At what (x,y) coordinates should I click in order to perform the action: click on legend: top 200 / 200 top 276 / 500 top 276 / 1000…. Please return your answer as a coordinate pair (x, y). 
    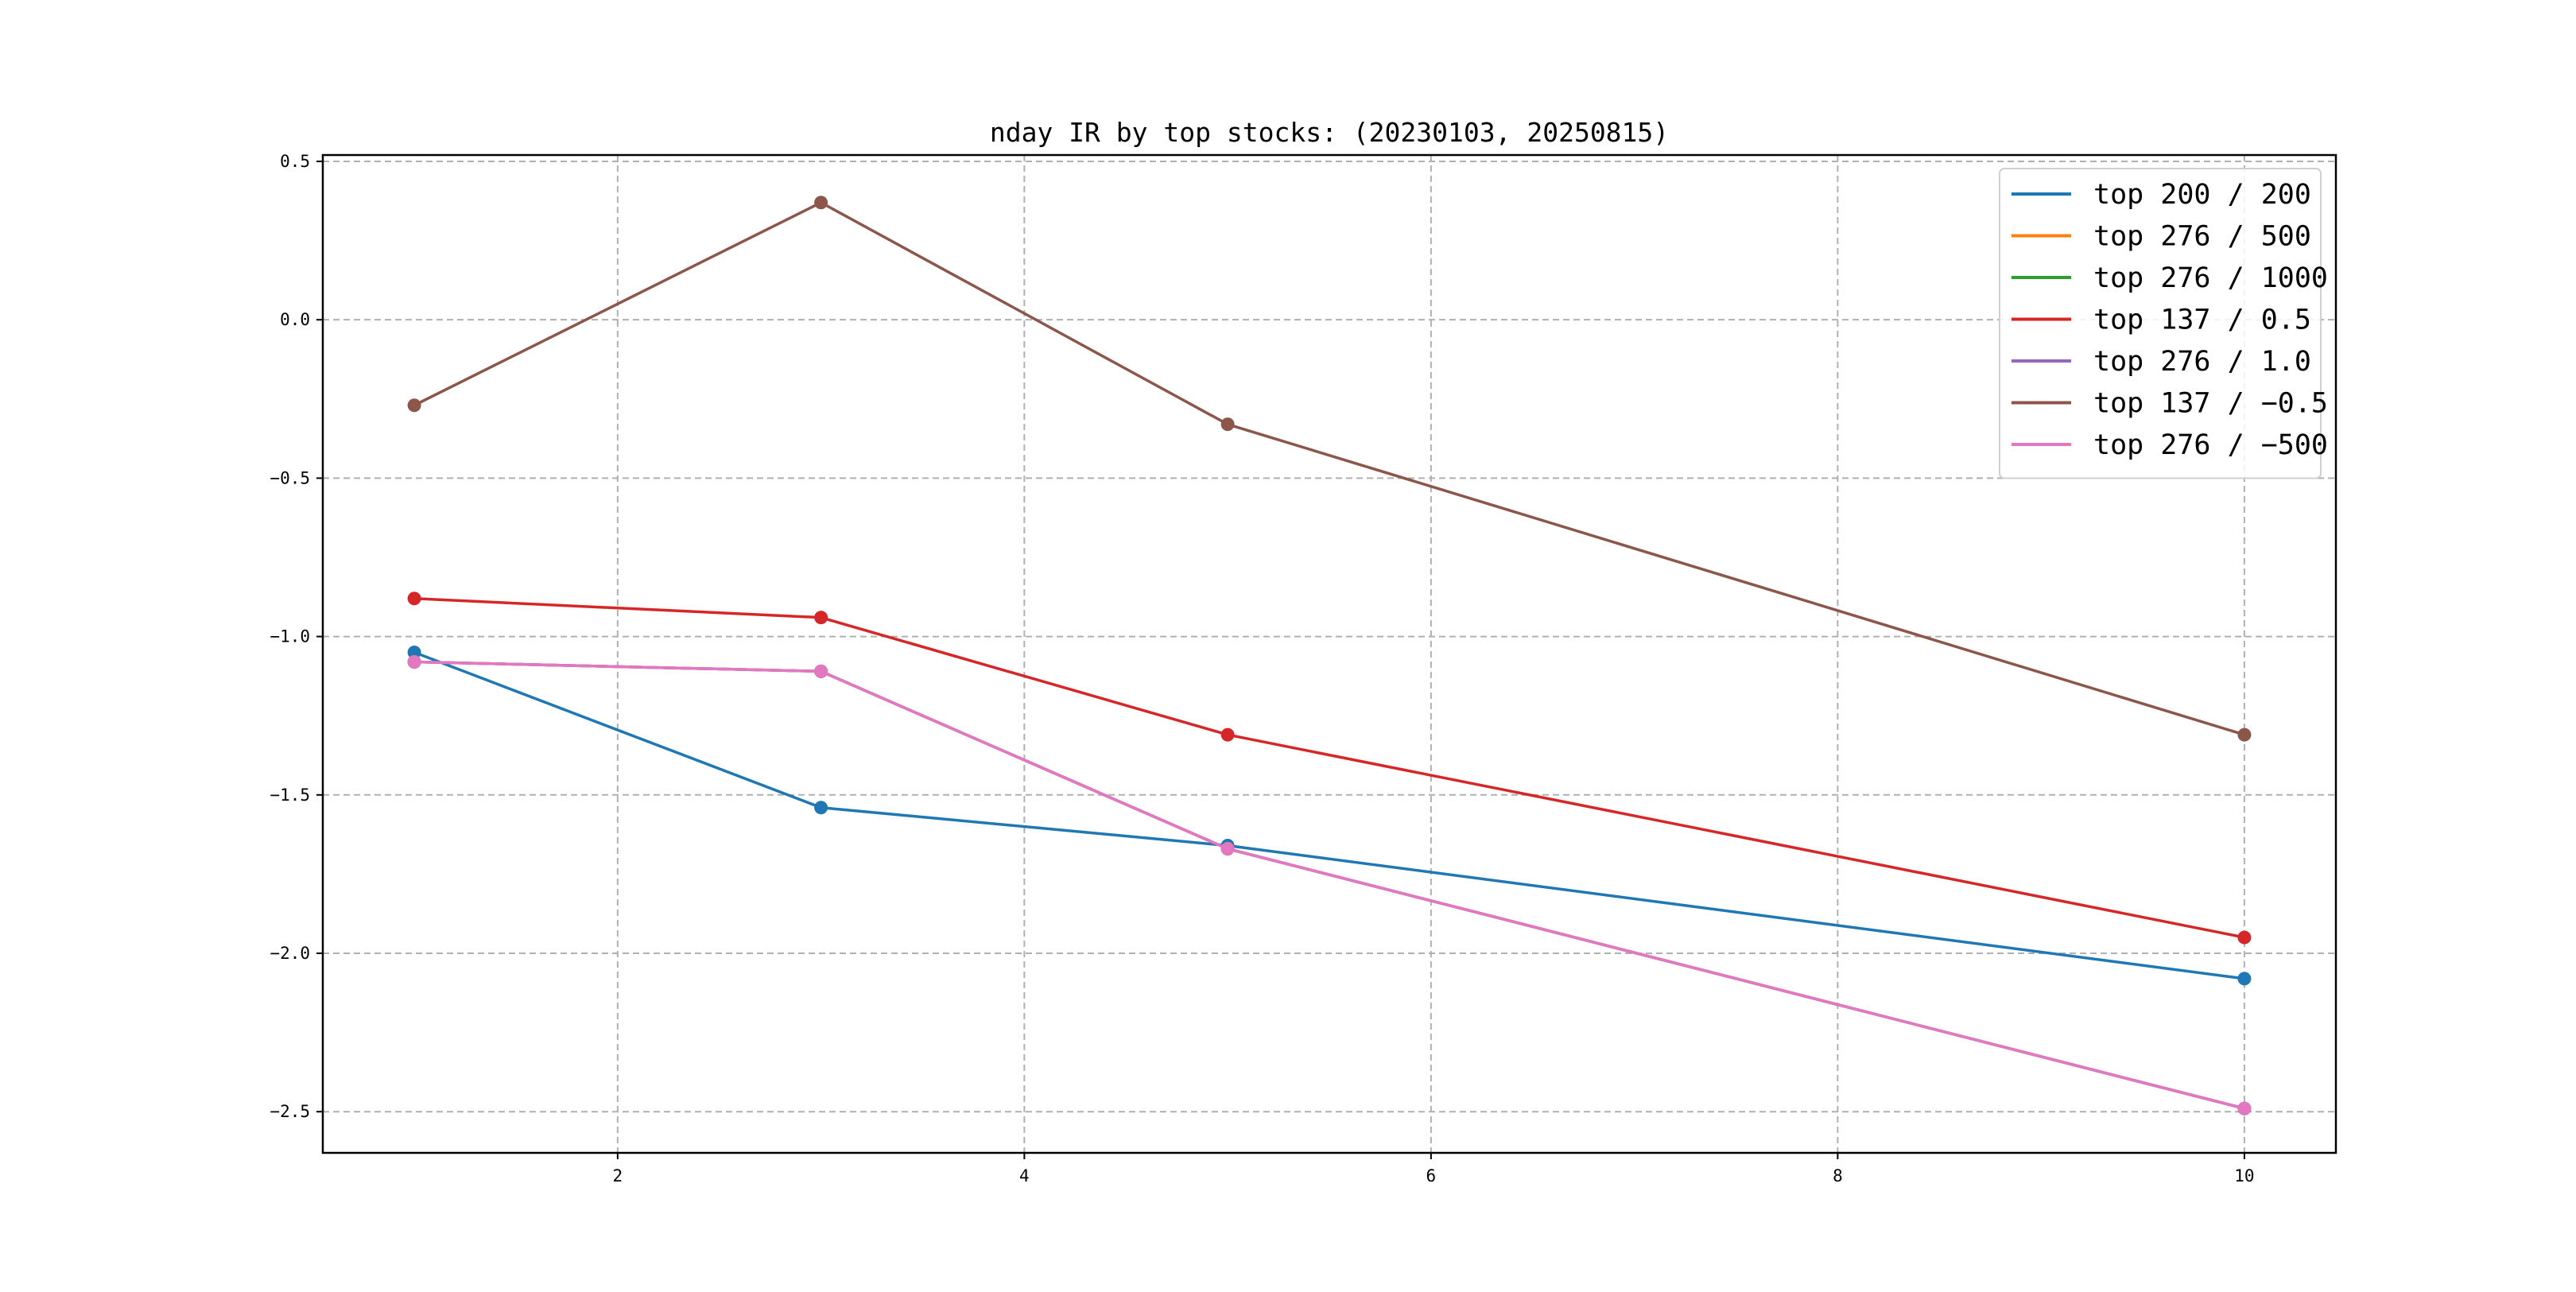
    Looking at the image, I should click on (2164, 324).